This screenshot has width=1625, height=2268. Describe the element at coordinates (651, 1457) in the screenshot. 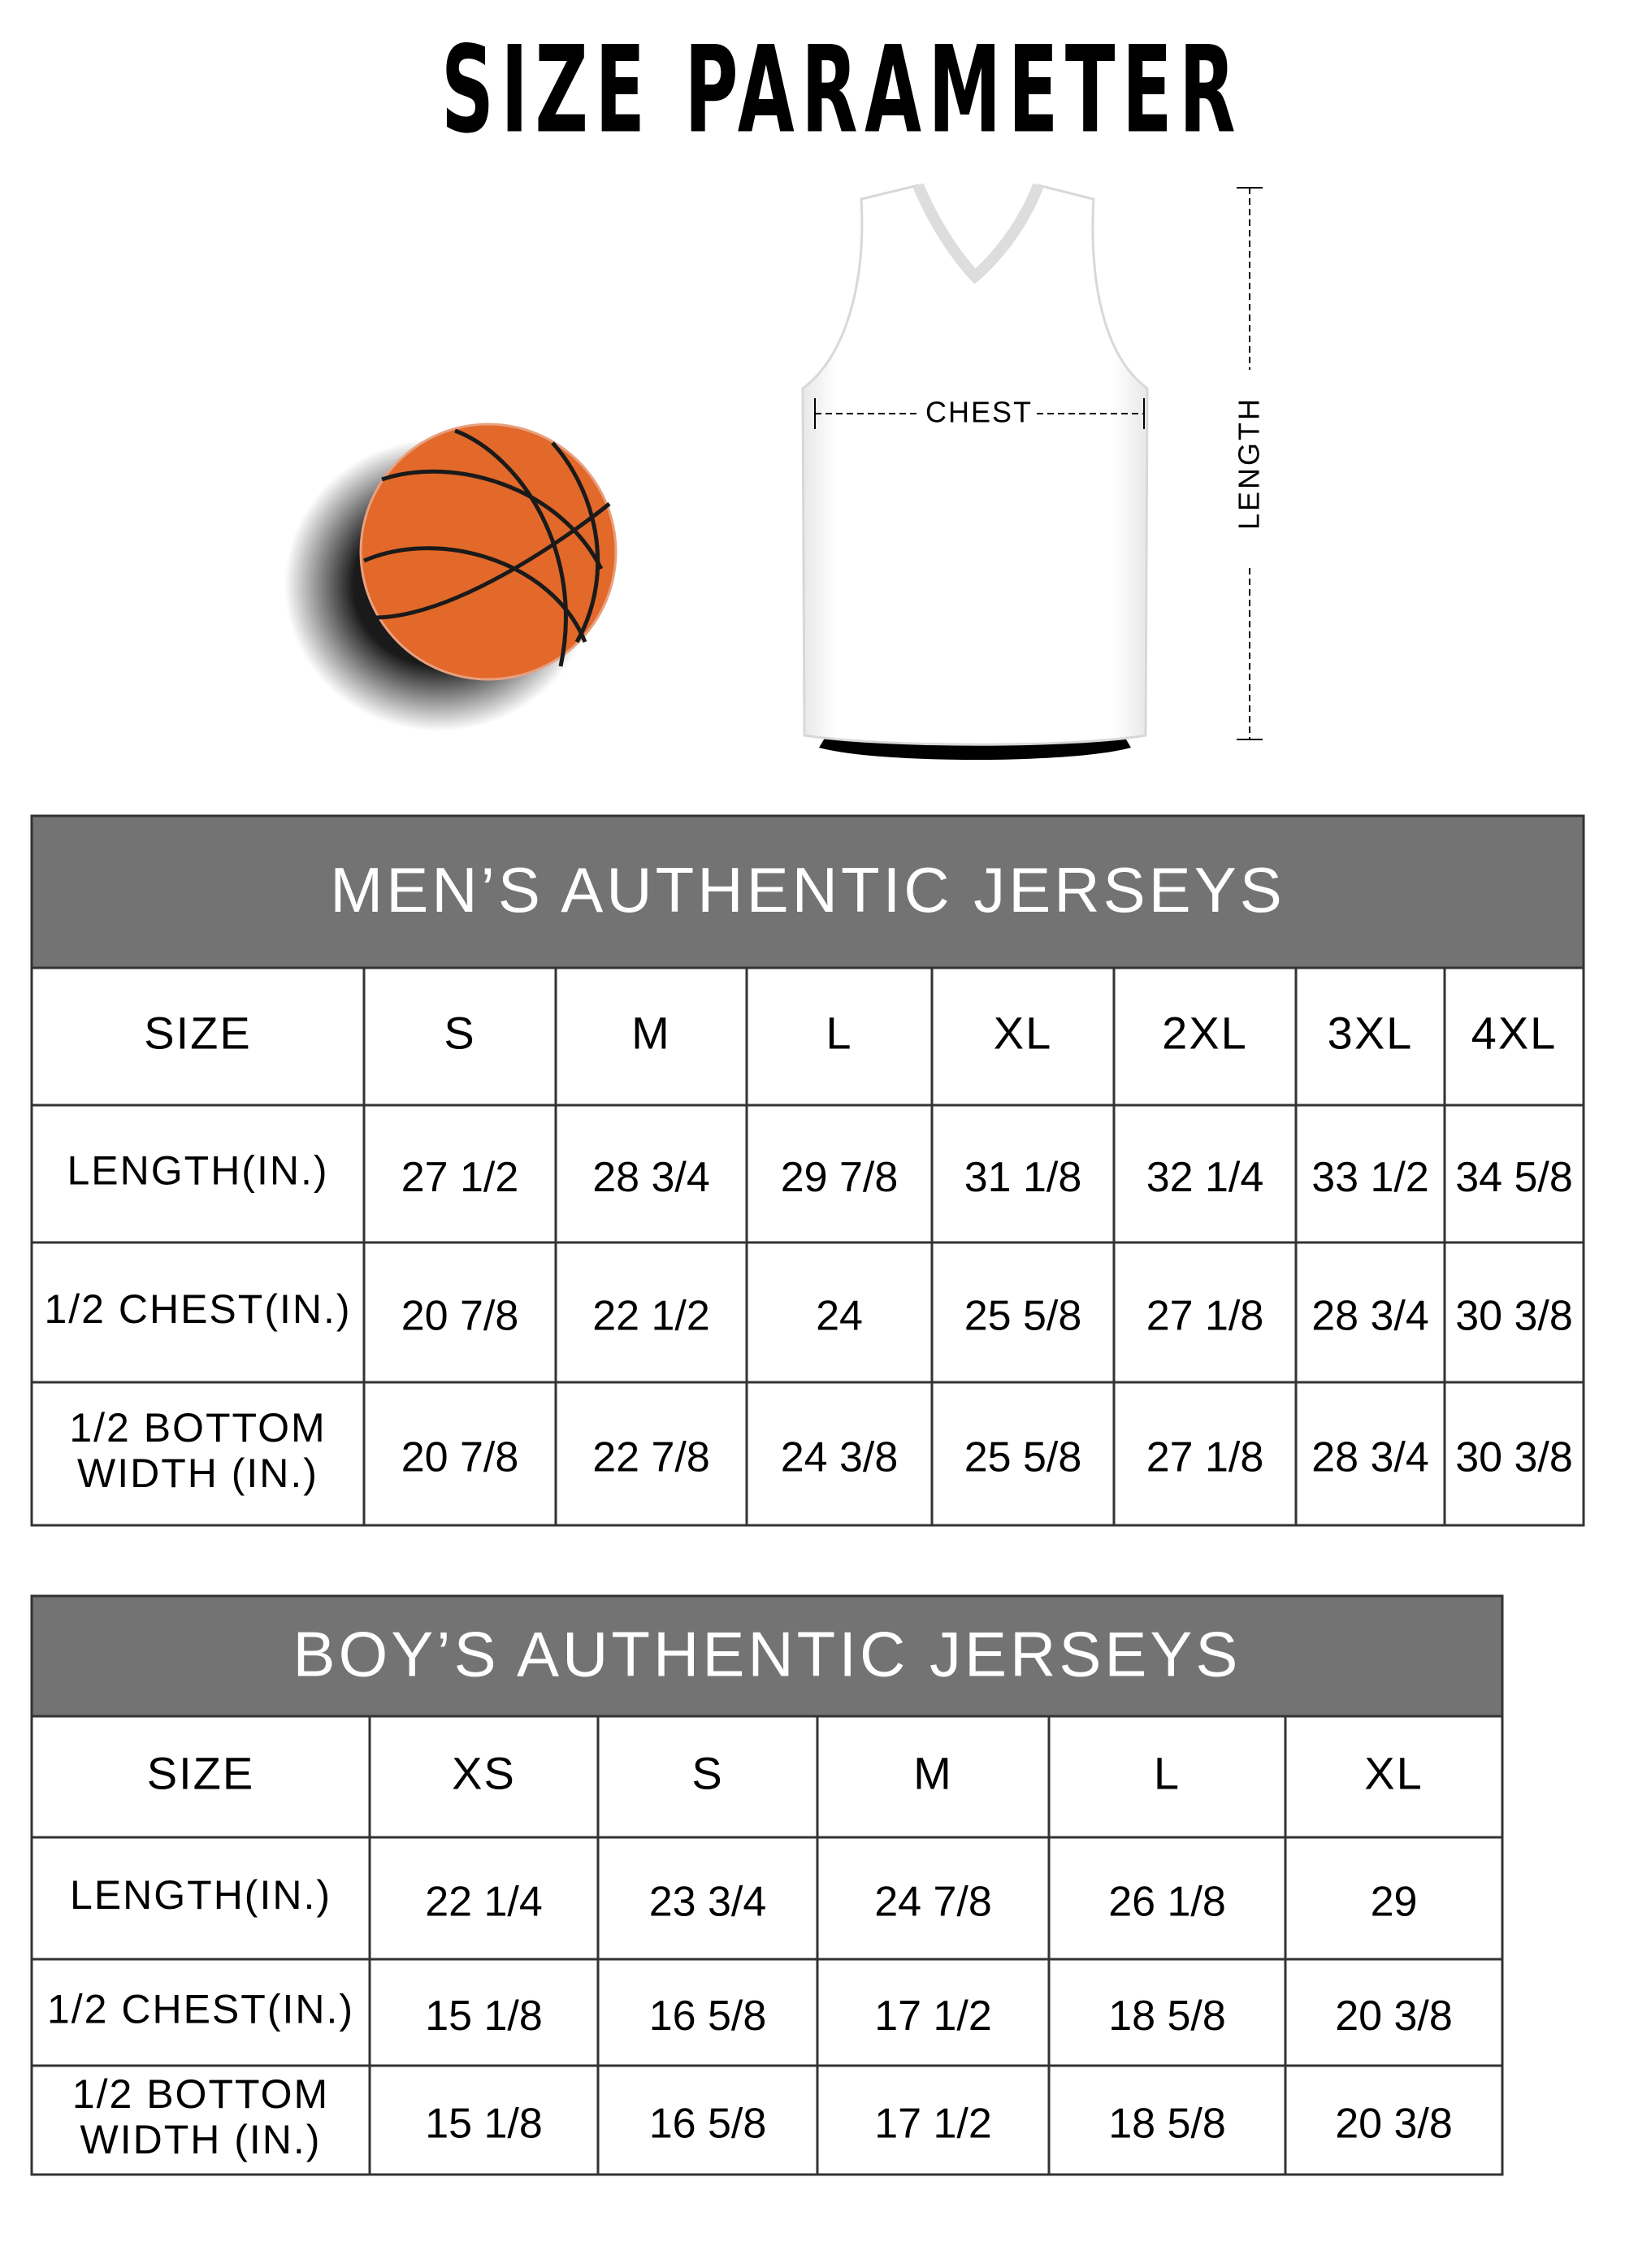

I see `size-cell: 22 7/8` at that location.